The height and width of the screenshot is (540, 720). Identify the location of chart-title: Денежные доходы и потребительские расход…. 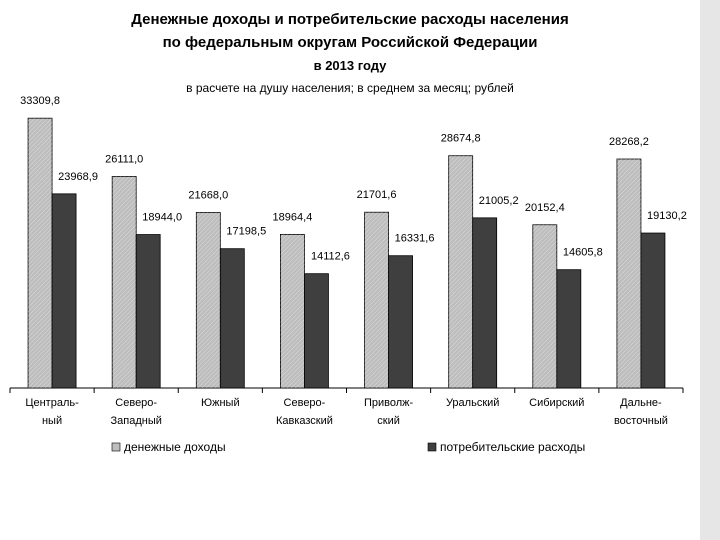
(349, 19).